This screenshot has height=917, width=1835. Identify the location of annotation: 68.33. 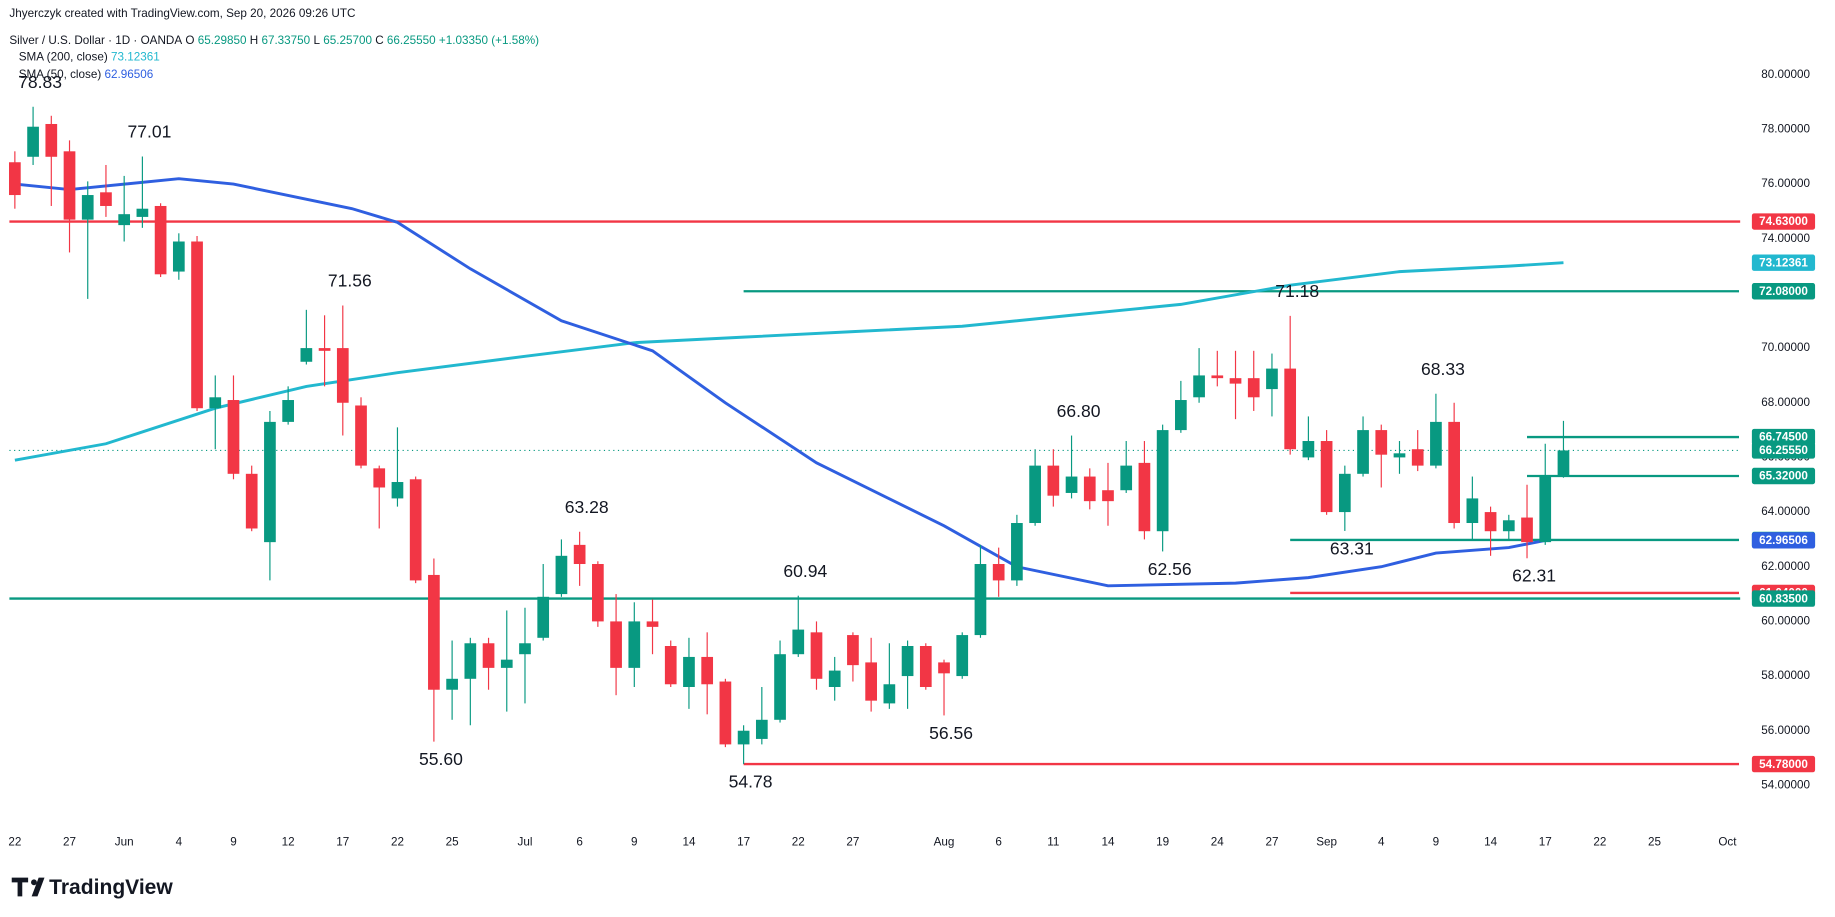
(1443, 369).